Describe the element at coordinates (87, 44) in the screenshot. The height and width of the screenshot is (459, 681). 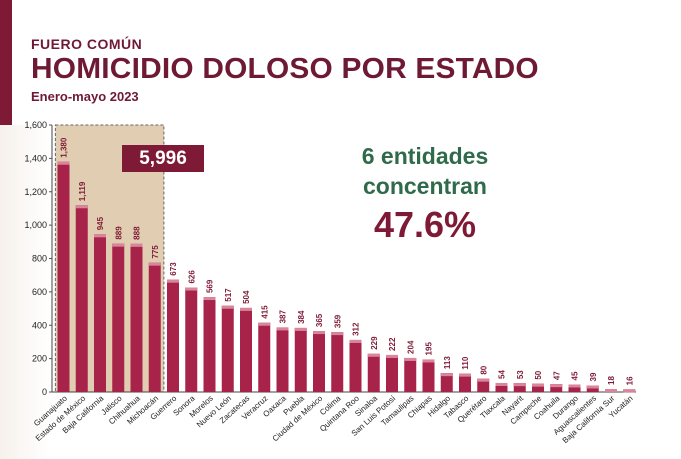
I see `kicker: FUERO COMÚN` at that location.